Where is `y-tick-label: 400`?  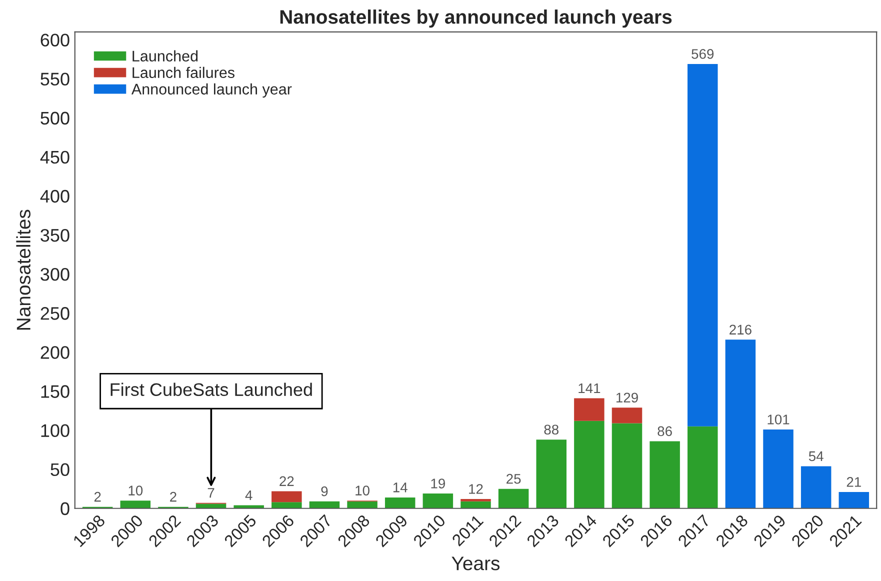 y-tick-label: 400 is located at coordinates (55, 196).